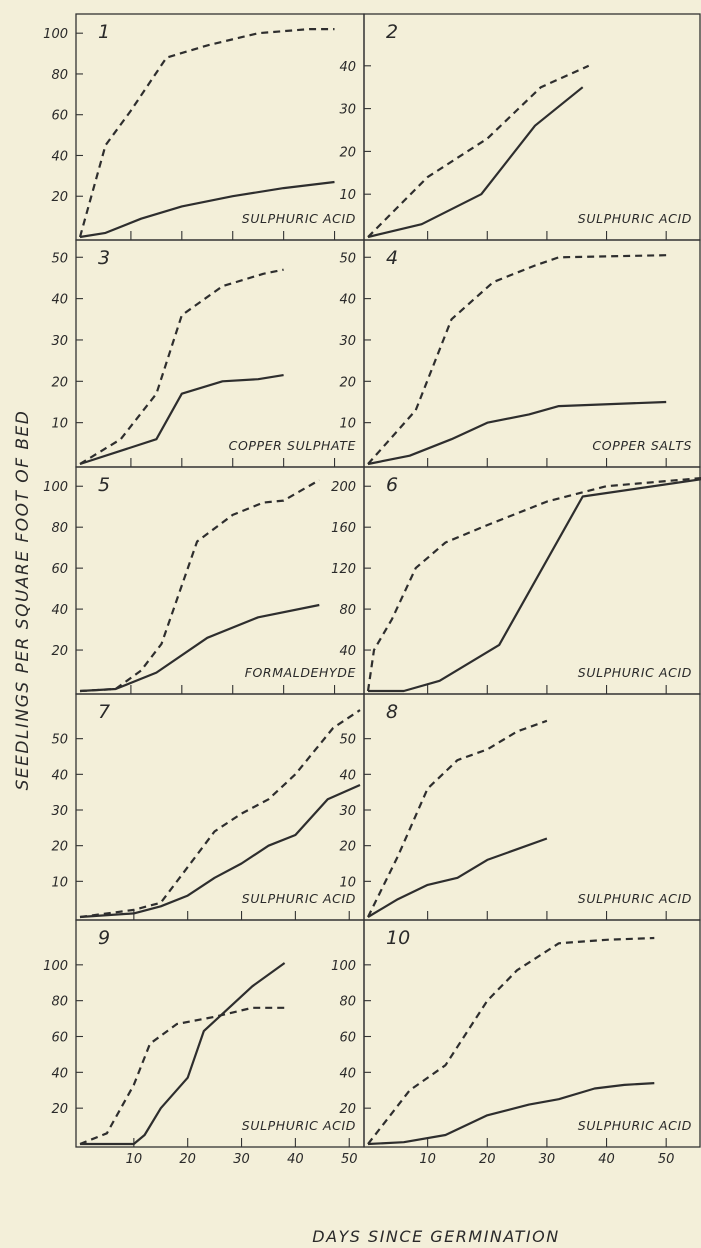 Image resolution: width=701 pixels, height=1248 pixels. What do you see at coordinates (435, 1236) in the screenshot?
I see `x-axis-label: DAYS SINCE GERMINATION` at bounding box center [435, 1236].